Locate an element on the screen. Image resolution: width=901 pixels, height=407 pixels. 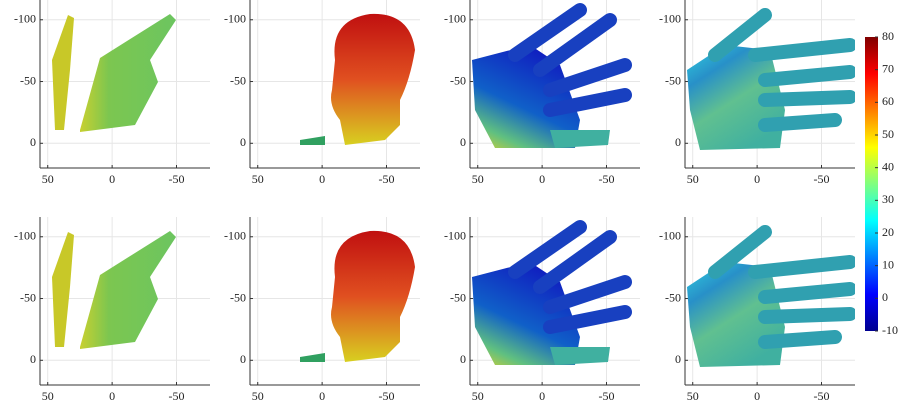
colorbar-tick-label: -10 is located at coordinates (890, 330).